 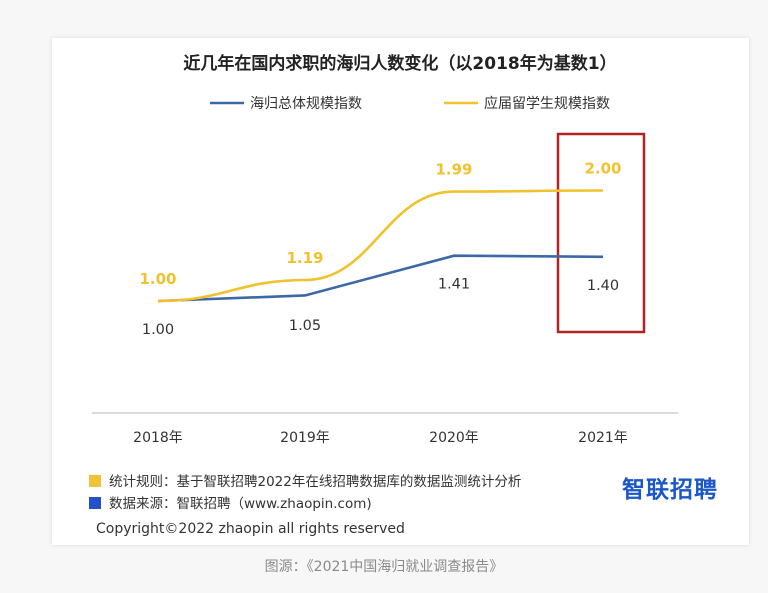 What do you see at coordinates (305, 326) in the screenshot?
I see `data-label-s0-1: 1.05` at bounding box center [305, 326].